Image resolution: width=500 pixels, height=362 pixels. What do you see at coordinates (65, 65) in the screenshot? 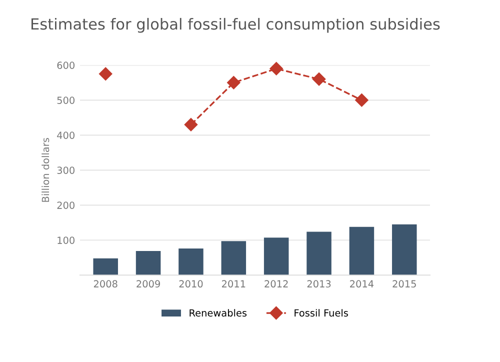
I see `y-tick-label: 600` at bounding box center [65, 65].